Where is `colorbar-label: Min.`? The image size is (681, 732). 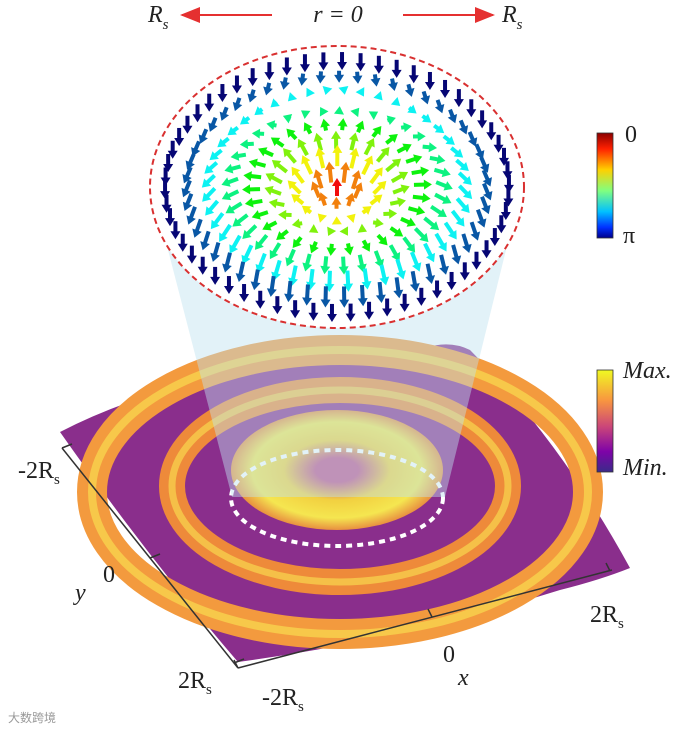 colorbar-label: Min. is located at coordinates (645, 468).